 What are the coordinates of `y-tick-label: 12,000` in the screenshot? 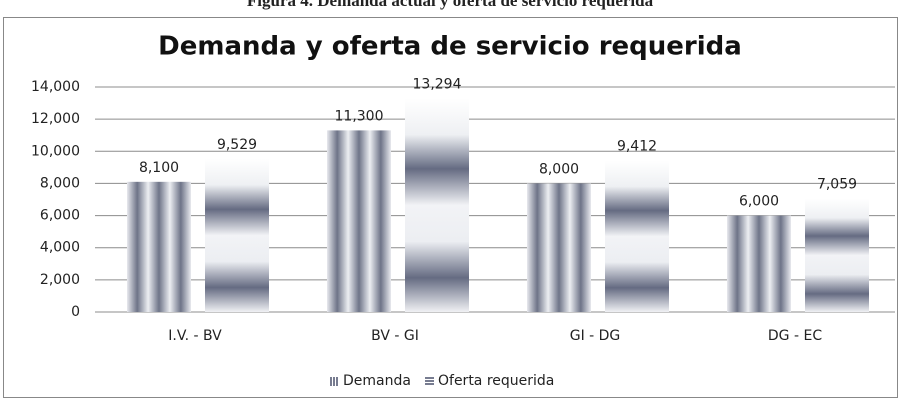 It's located at (55, 119).